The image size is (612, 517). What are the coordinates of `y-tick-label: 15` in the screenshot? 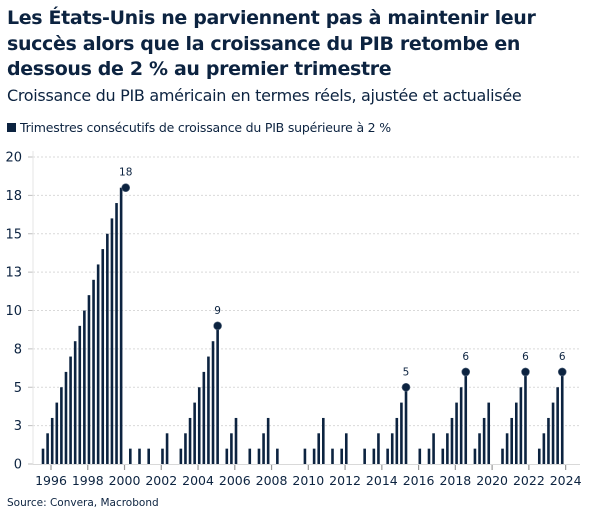 It's located at (13, 234).